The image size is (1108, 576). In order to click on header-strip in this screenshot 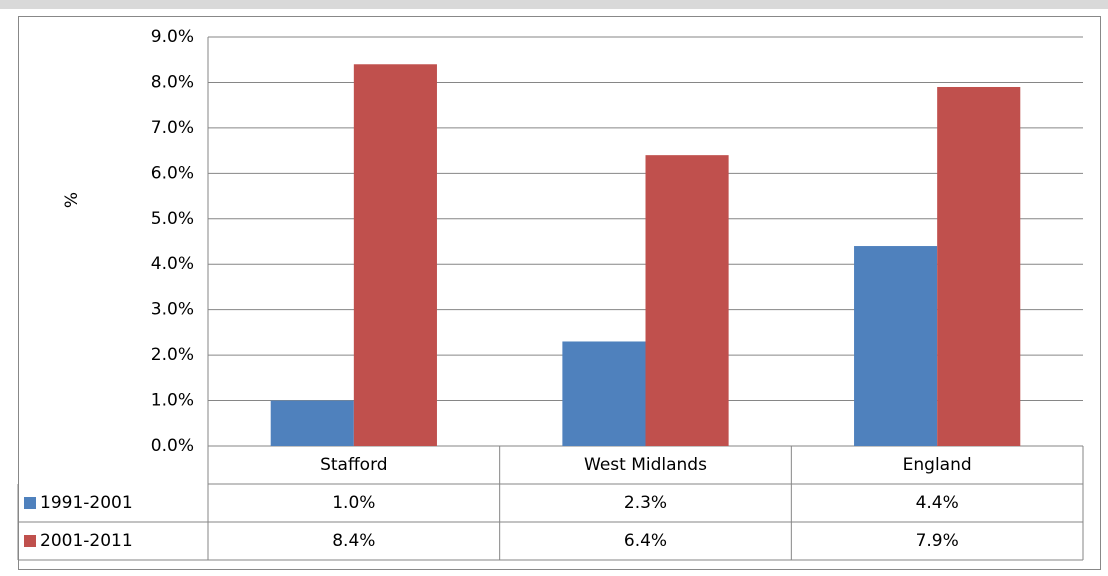, I will do `click(554, 4)`.